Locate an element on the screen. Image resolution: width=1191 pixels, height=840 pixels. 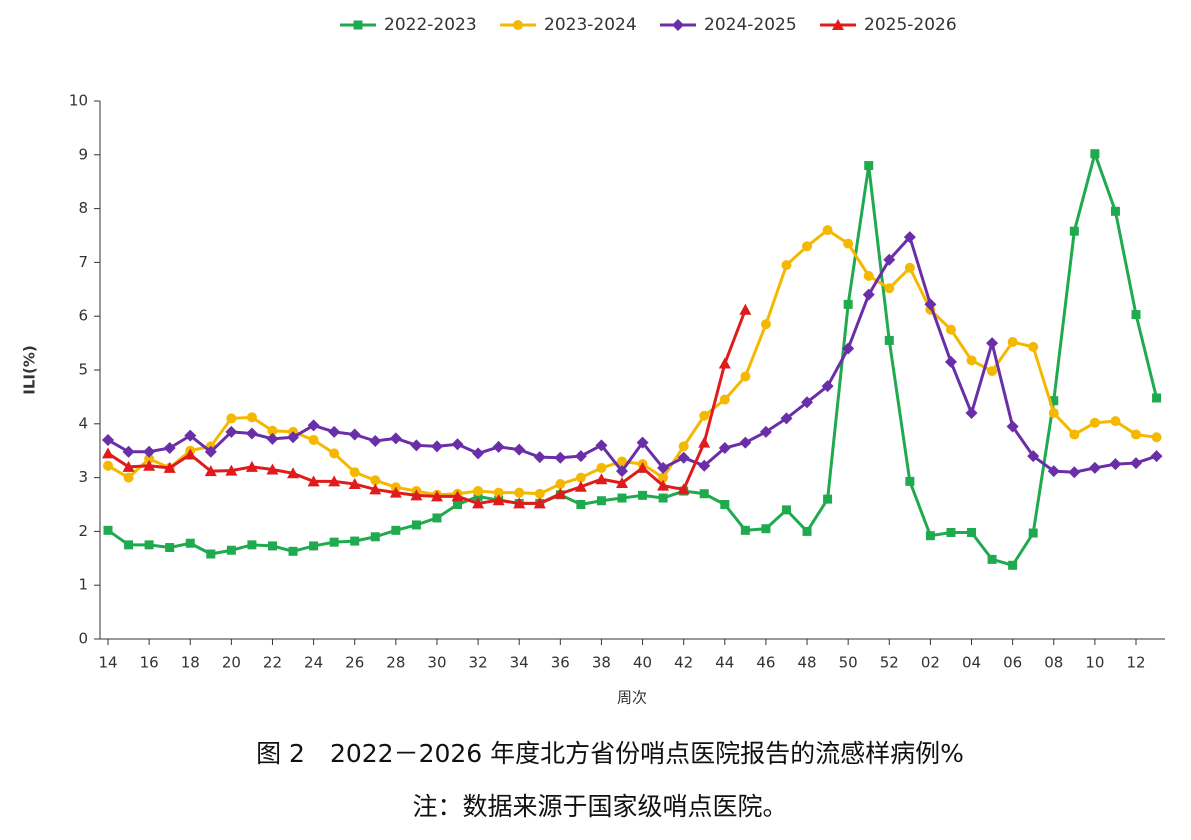
y-axis-label: ILI(%) is located at coordinates (30, 369).